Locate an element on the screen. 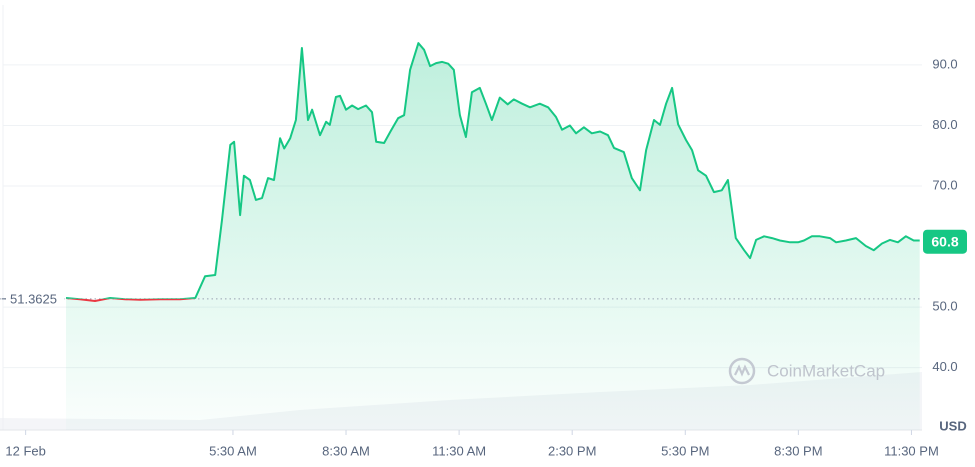  x-tick-label: 12 Feb is located at coordinates (25, 450).